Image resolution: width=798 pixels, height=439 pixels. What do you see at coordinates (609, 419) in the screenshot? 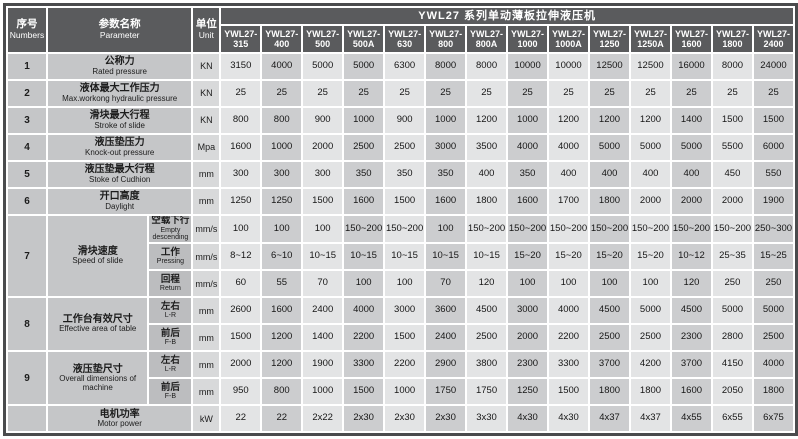
I see `value-cell: 4x37` at bounding box center [609, 419].